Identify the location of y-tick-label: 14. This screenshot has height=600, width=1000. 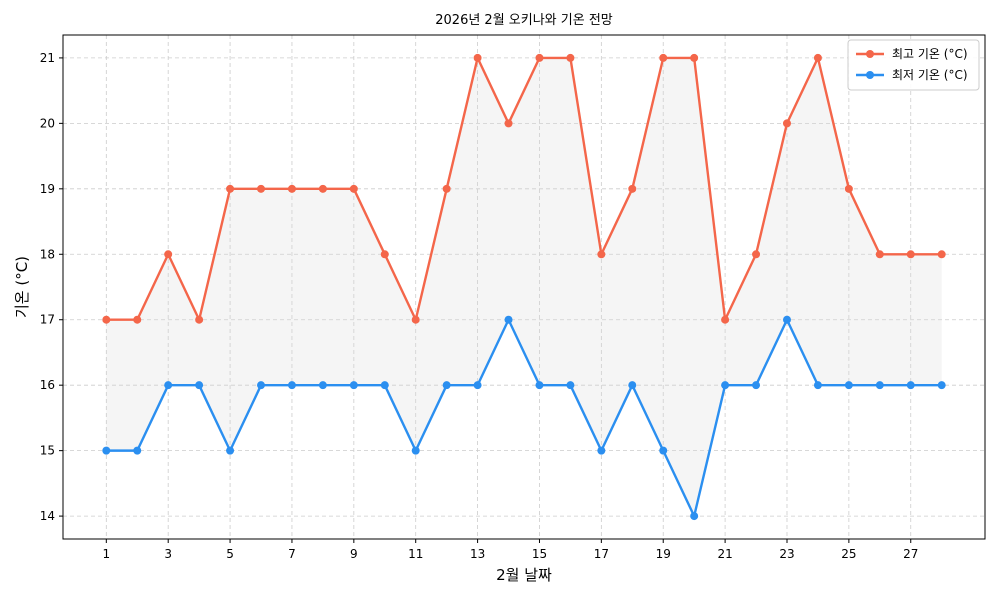
(47, 516).